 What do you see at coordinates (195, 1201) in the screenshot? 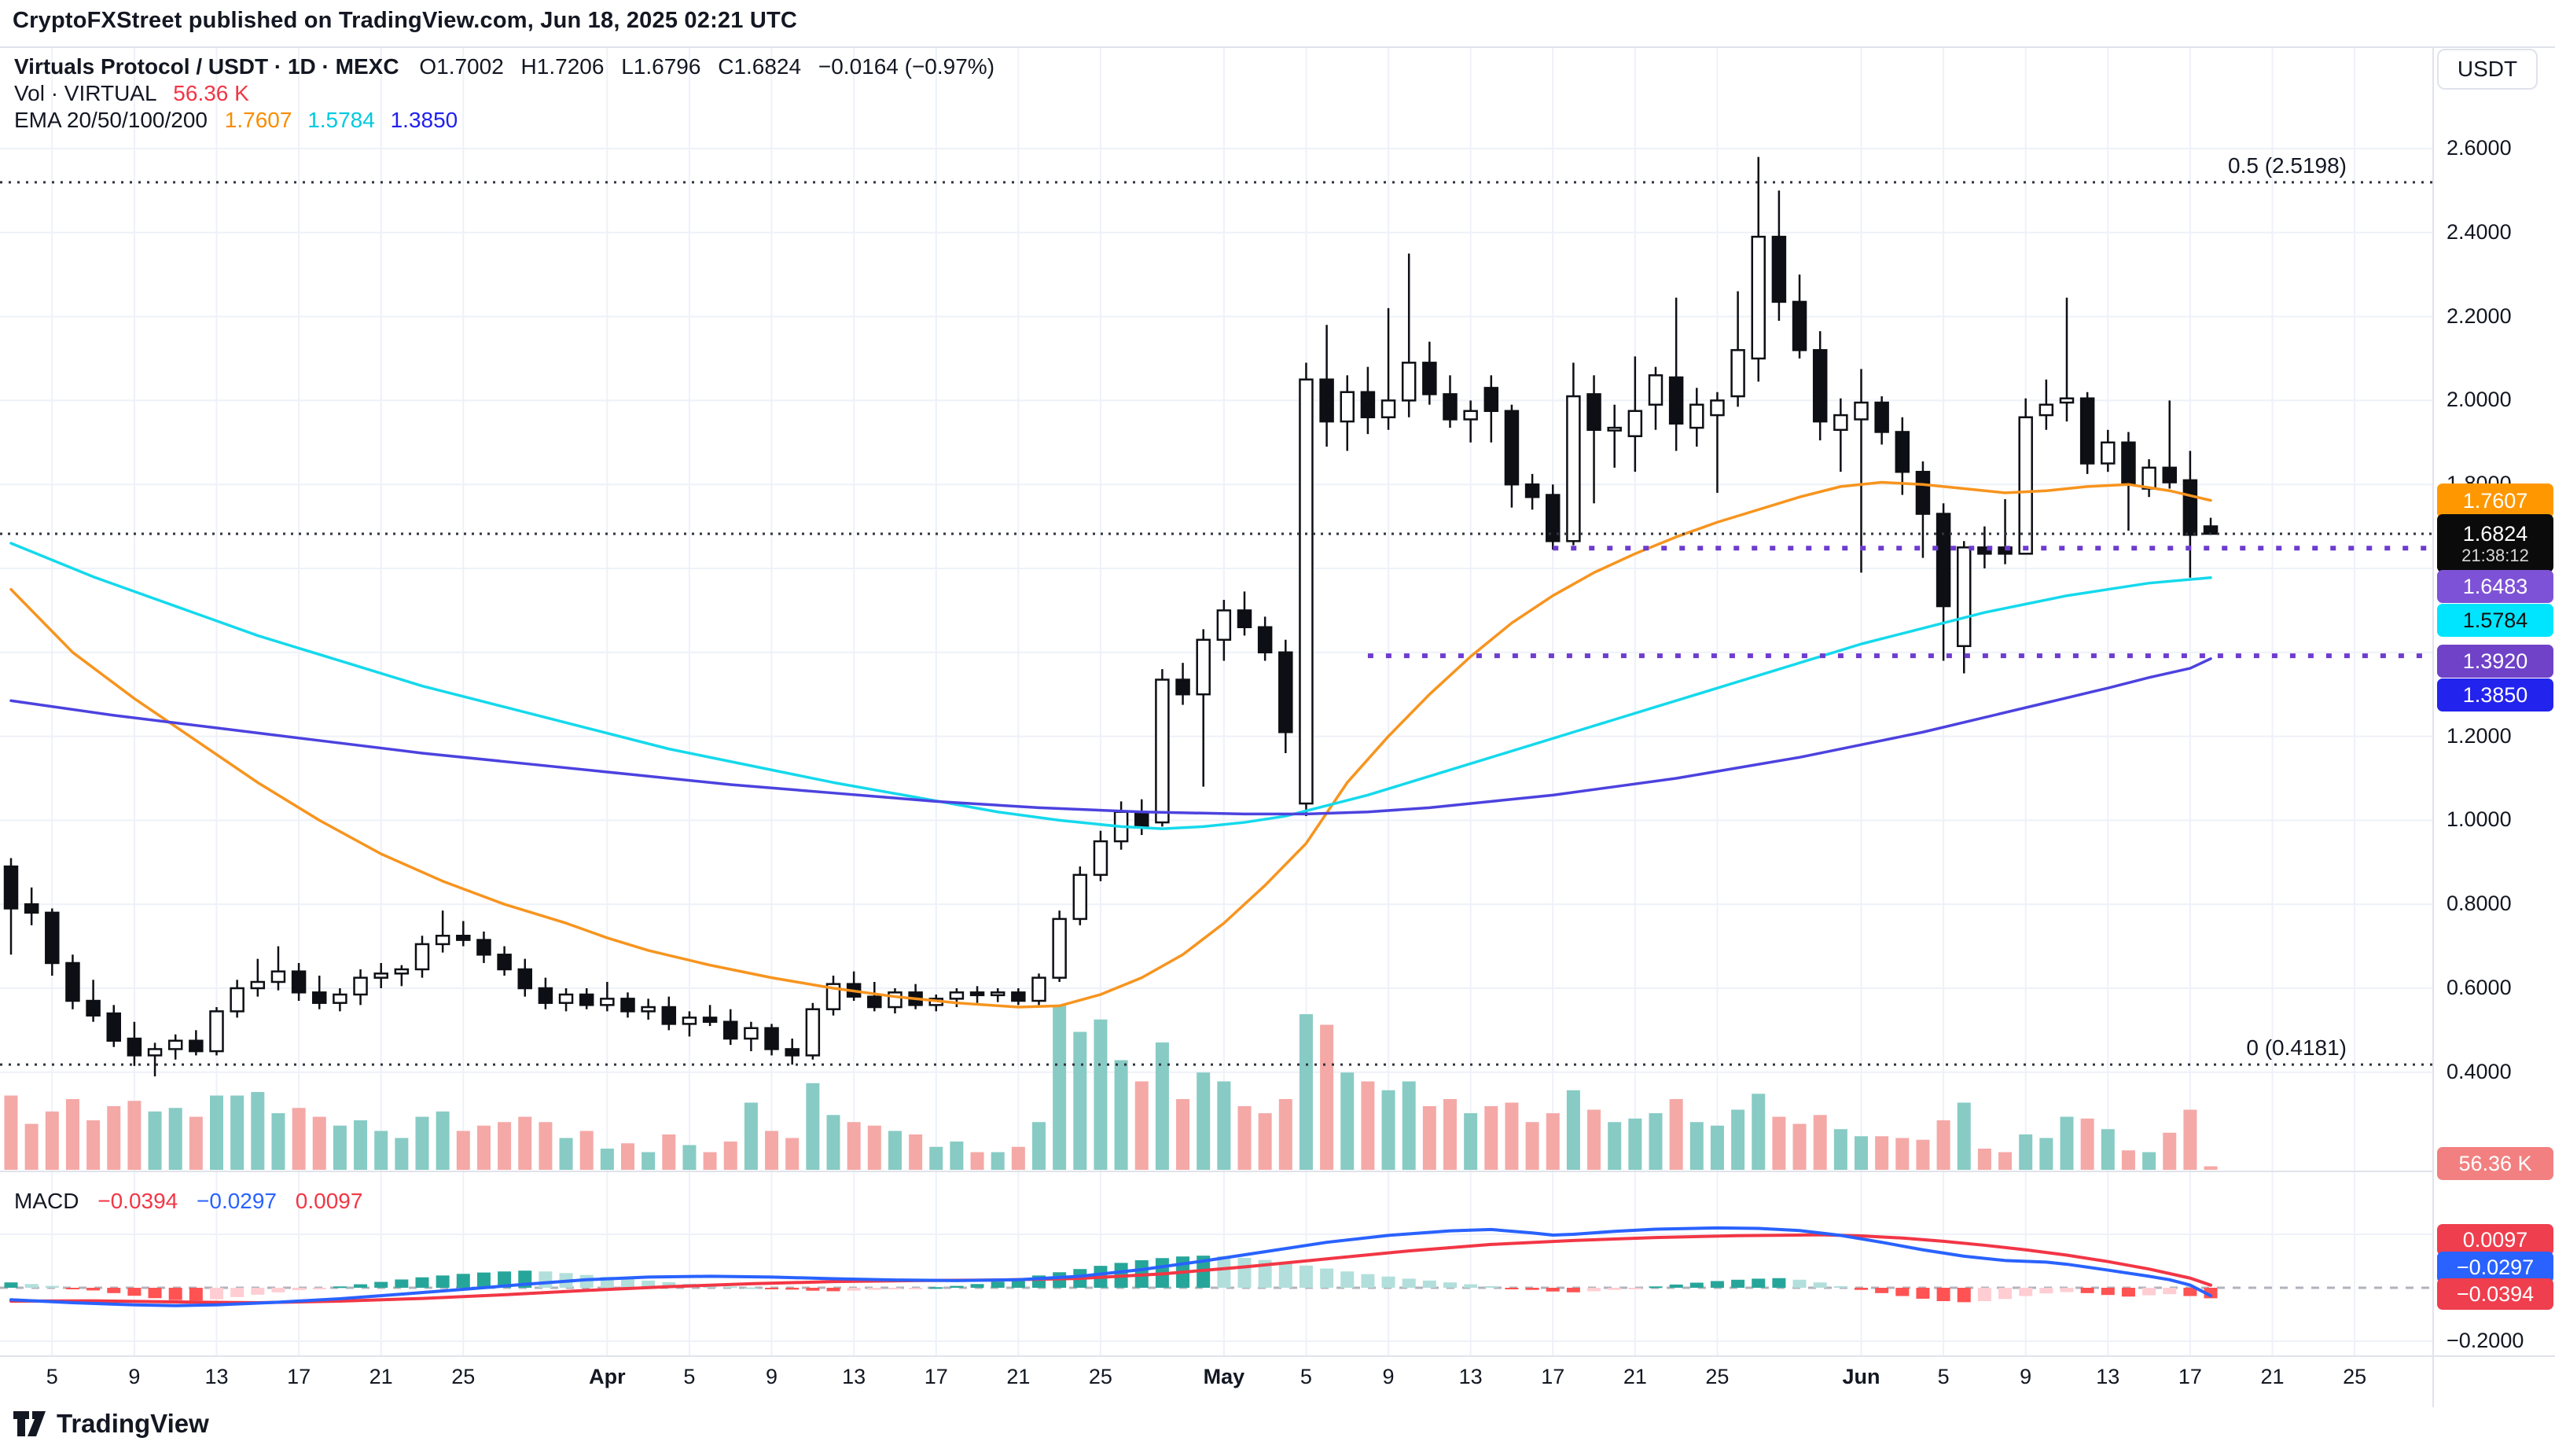
I see `macd-legend-row: MACD −0.0394 −0.0297 0.0097` at bounding box center [195, 1201].